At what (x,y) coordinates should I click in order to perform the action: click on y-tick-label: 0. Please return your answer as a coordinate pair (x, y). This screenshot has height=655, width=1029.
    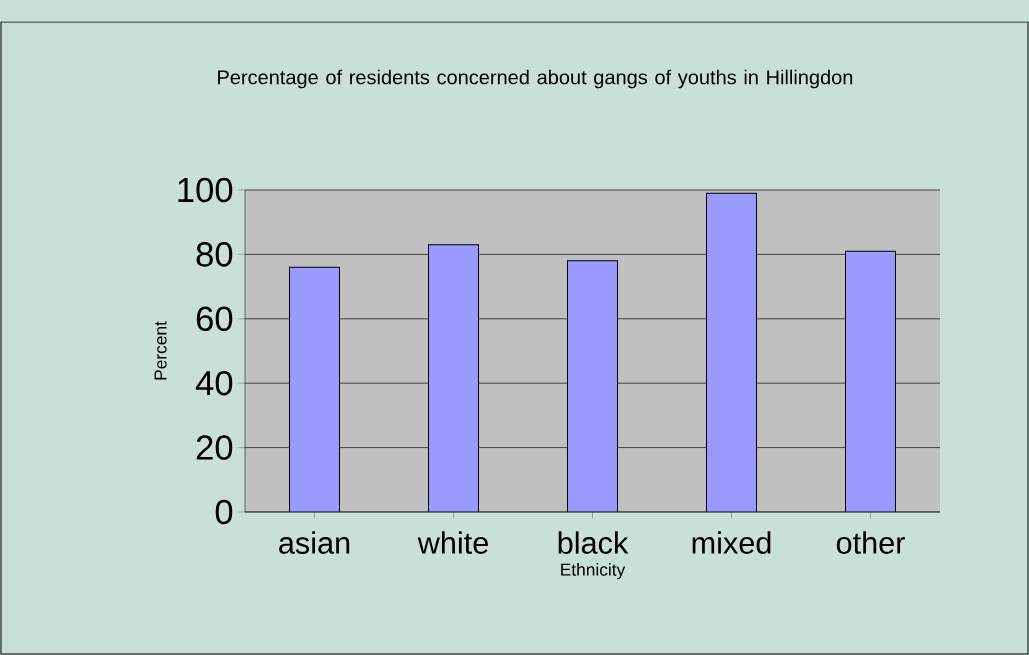
    Looking at the image, I should click on (224, 512).